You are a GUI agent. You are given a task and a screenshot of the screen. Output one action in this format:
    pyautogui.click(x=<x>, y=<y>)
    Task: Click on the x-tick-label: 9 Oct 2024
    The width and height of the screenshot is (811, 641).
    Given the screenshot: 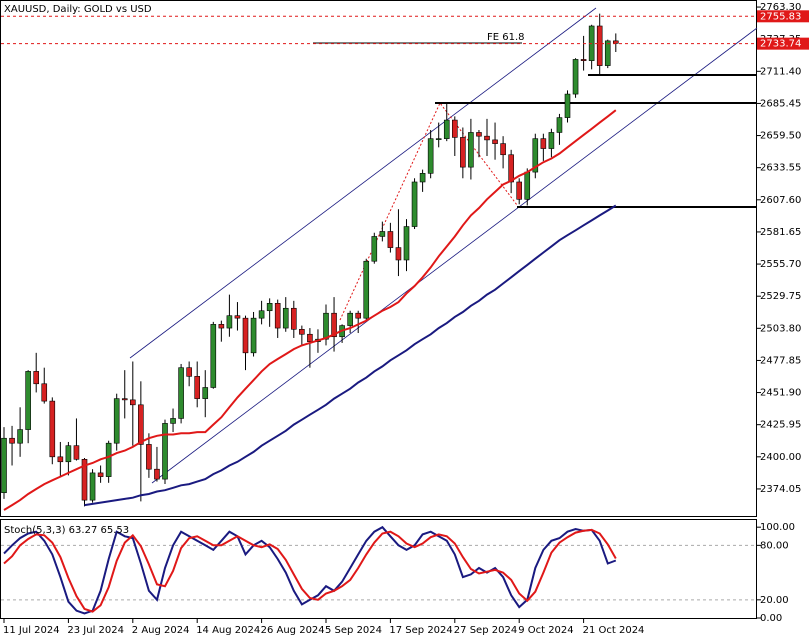 What is the action you would take?
    pyautogui.click(x=545, y=630)
    